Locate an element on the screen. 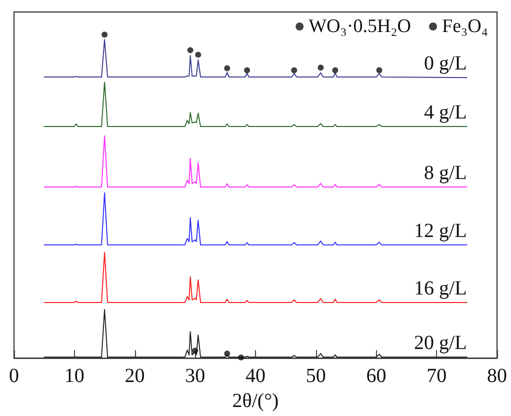  x-tick-label: 0 is located at coordinates (14, 376).